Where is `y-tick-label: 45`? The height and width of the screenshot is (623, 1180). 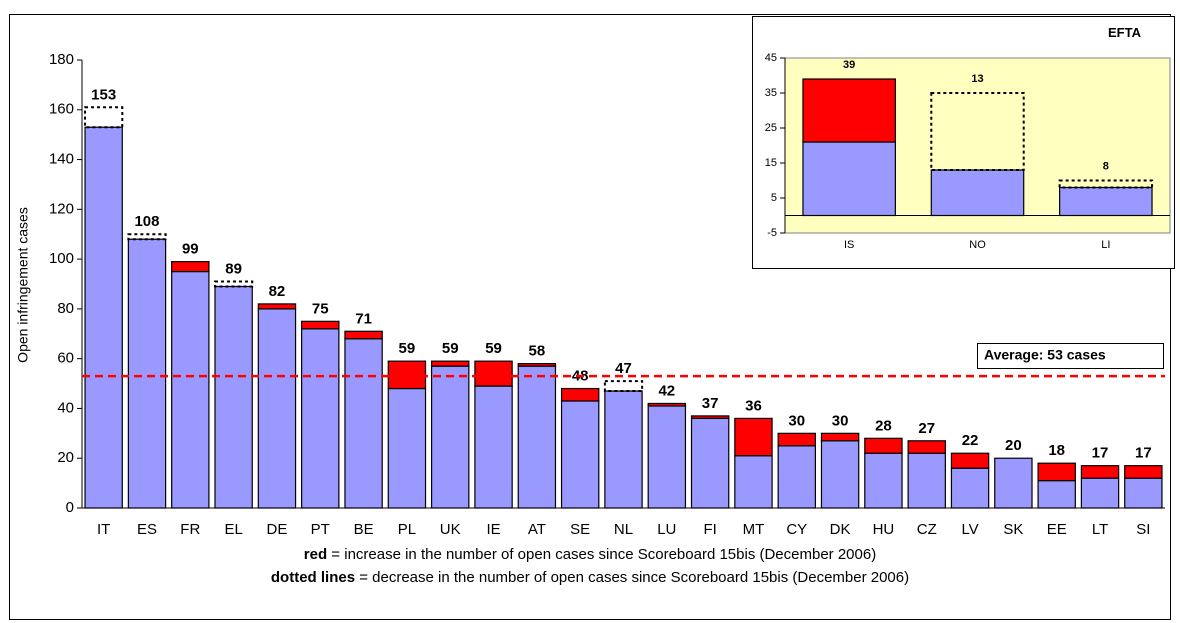 y-tick-label: 45 is located at coordinates (771, 58).